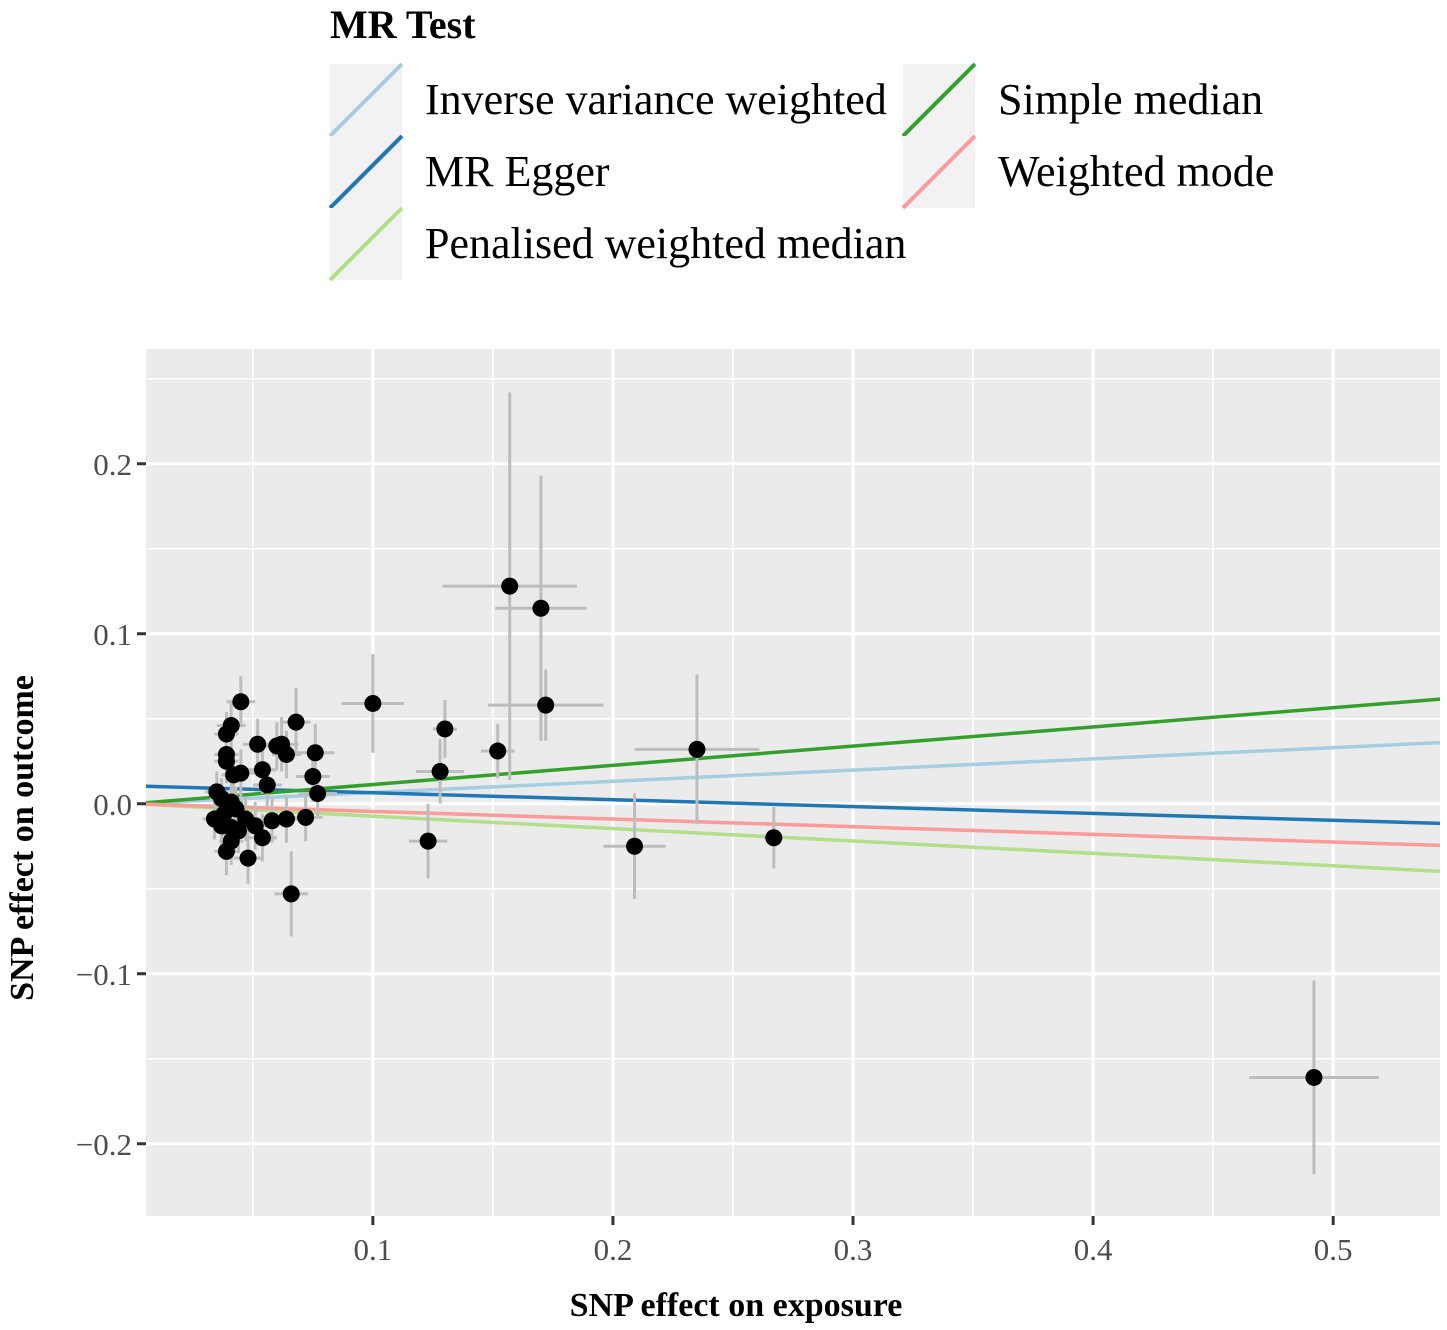 Image resolution: width=1447 pixels, height=1330 pixels. What do you see at coordinates (104, 974) in the screenshot?
I see `y-tick-label: −0.1` at bounding box center [104, 974].